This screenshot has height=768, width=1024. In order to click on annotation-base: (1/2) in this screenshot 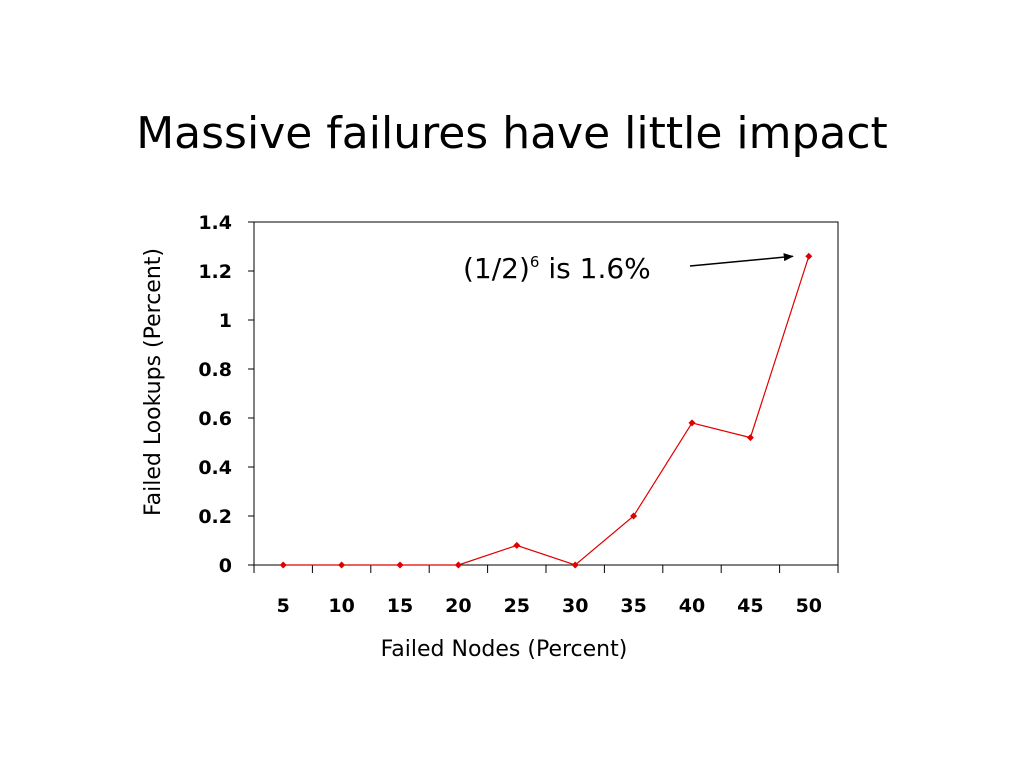, I will do `click(496, 268)`.